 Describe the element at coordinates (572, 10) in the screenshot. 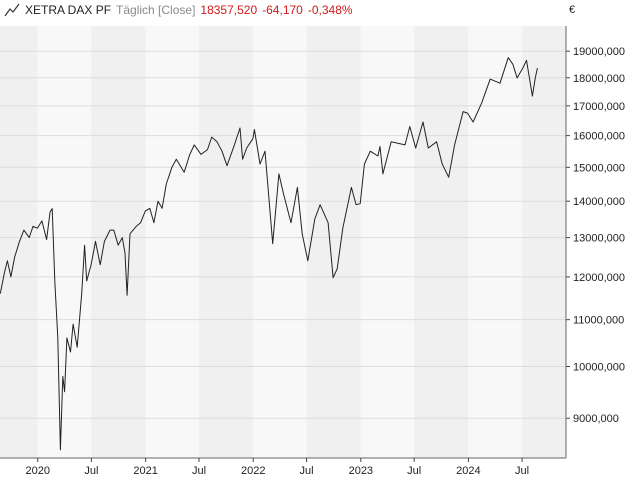

I see `currency-label: €` at that location.